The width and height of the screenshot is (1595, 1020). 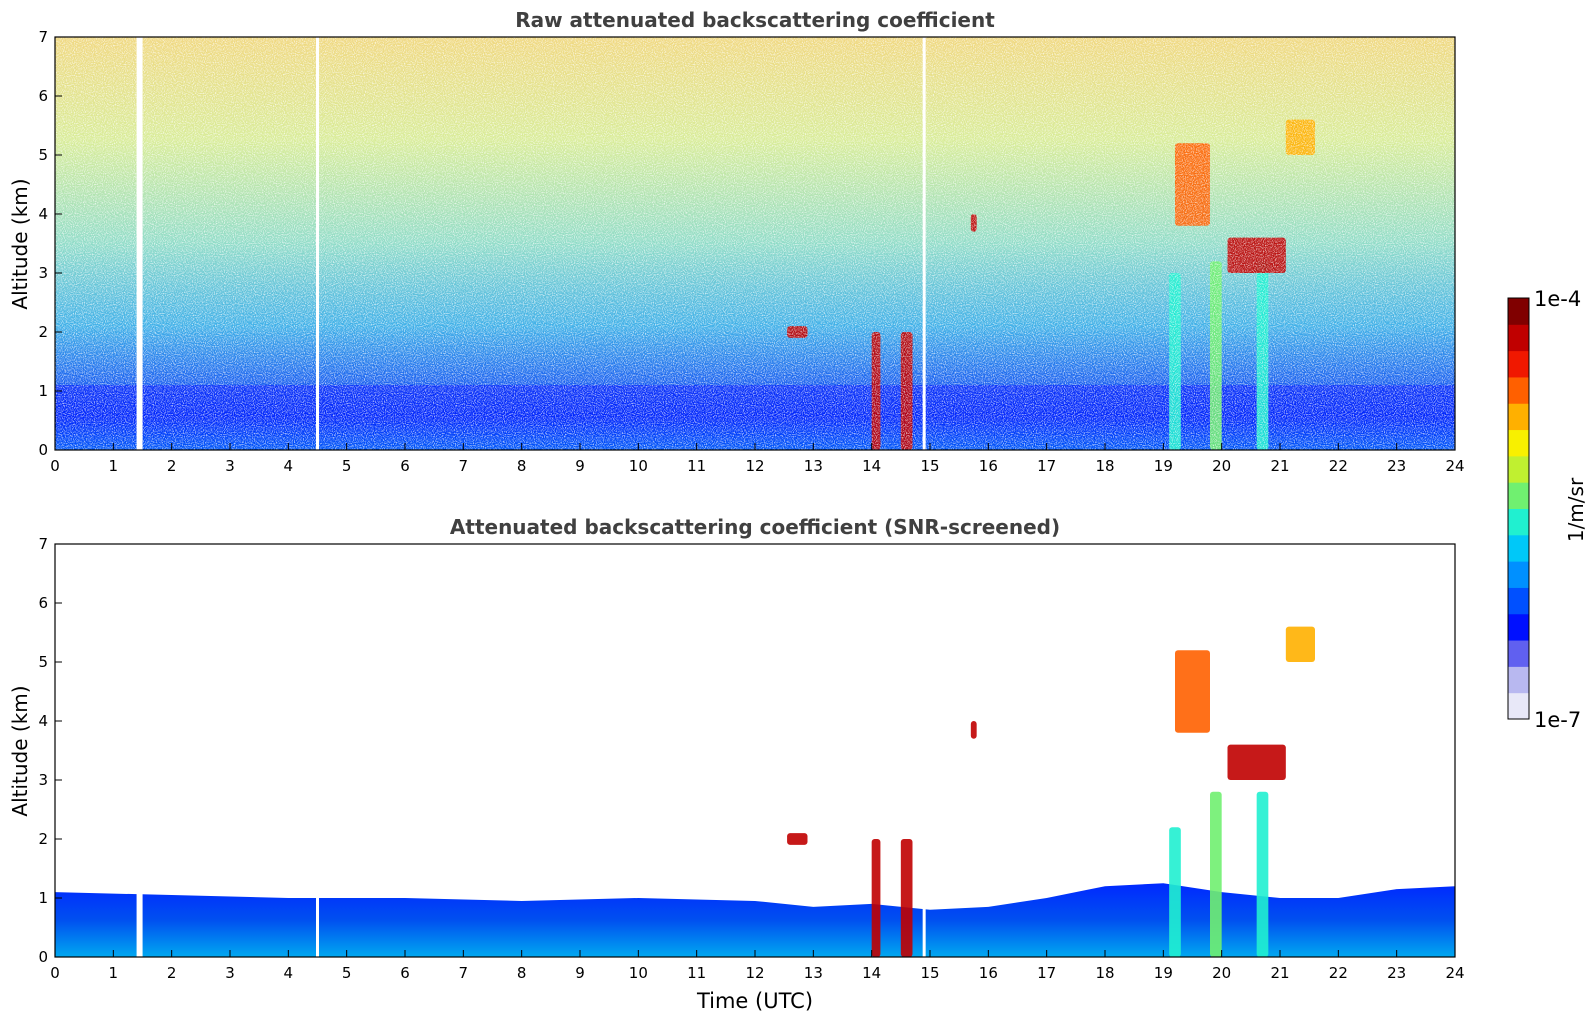 I want to click on y-tick-label: 6, so click(x=43, y=96).